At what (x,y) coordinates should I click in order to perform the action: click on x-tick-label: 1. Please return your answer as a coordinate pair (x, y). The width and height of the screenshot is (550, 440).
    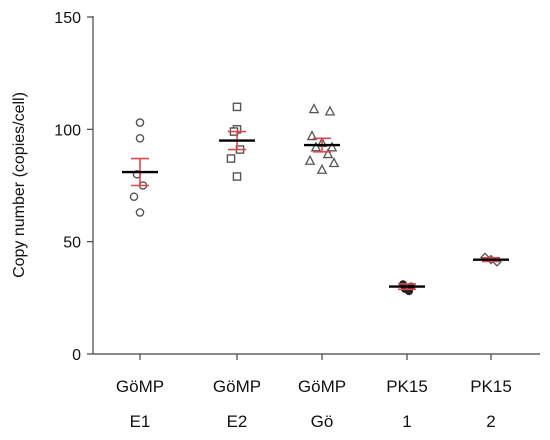
    Looking at the image, I should click on (406, 421).